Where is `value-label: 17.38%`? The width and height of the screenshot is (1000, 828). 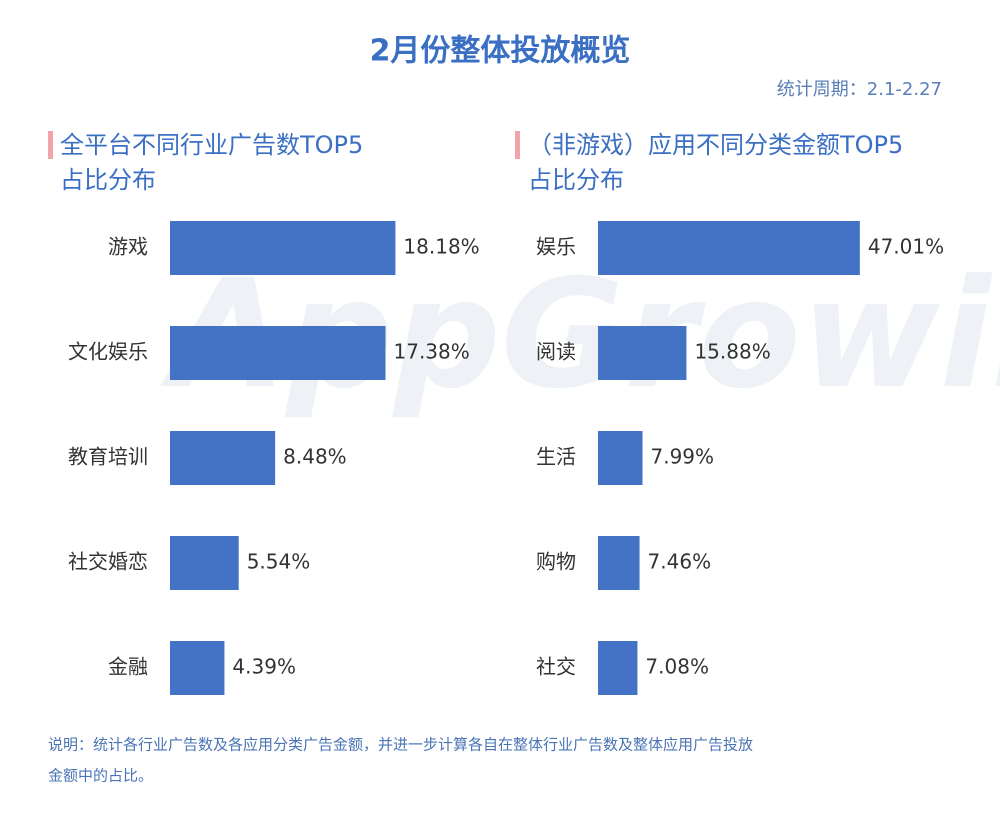 value-label: 17.38% is located at coordinates (432, 352).